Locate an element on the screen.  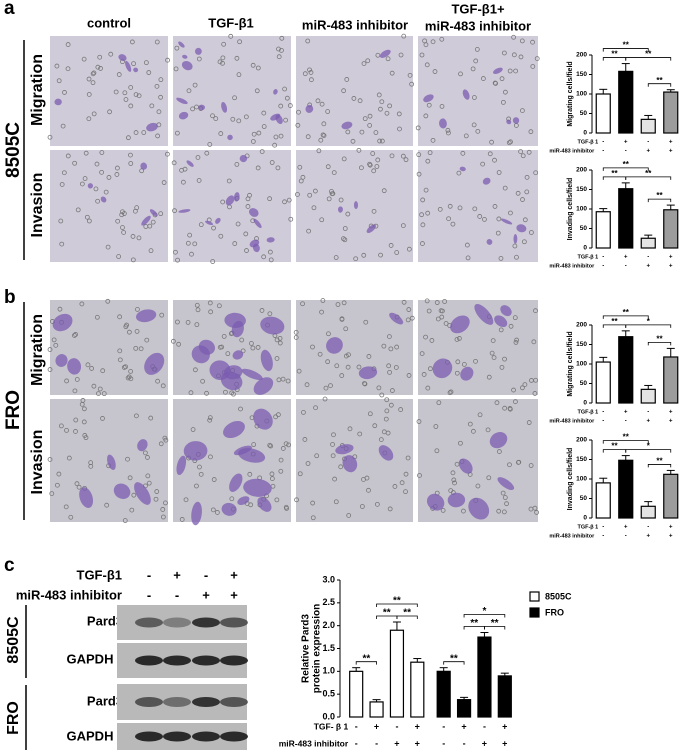
y-tick-label: 200 is located at coordinates (581, 55).